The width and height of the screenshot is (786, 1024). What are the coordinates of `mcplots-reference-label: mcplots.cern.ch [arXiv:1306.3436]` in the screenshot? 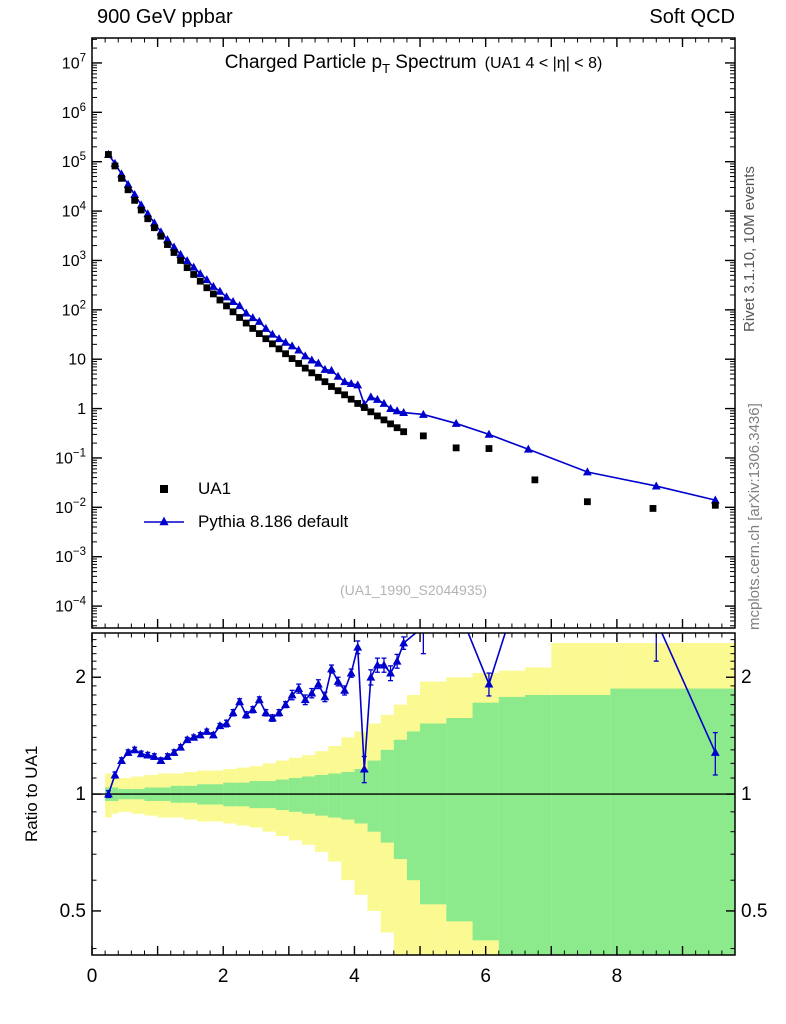 It's located at (754, 516).